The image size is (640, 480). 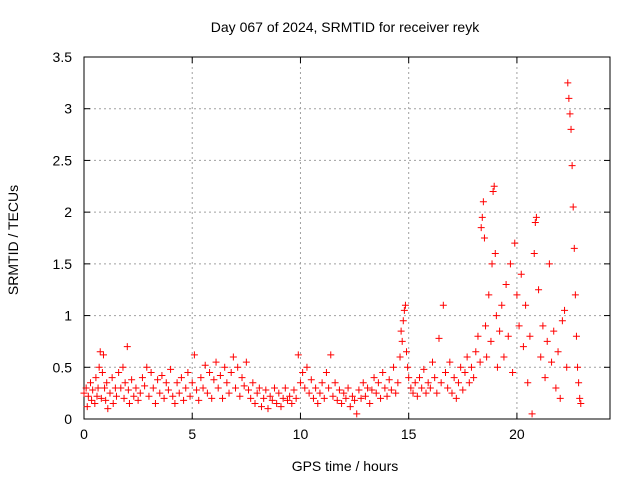 I want to click on x-tick-label: 15, so click(x=409, y=434).